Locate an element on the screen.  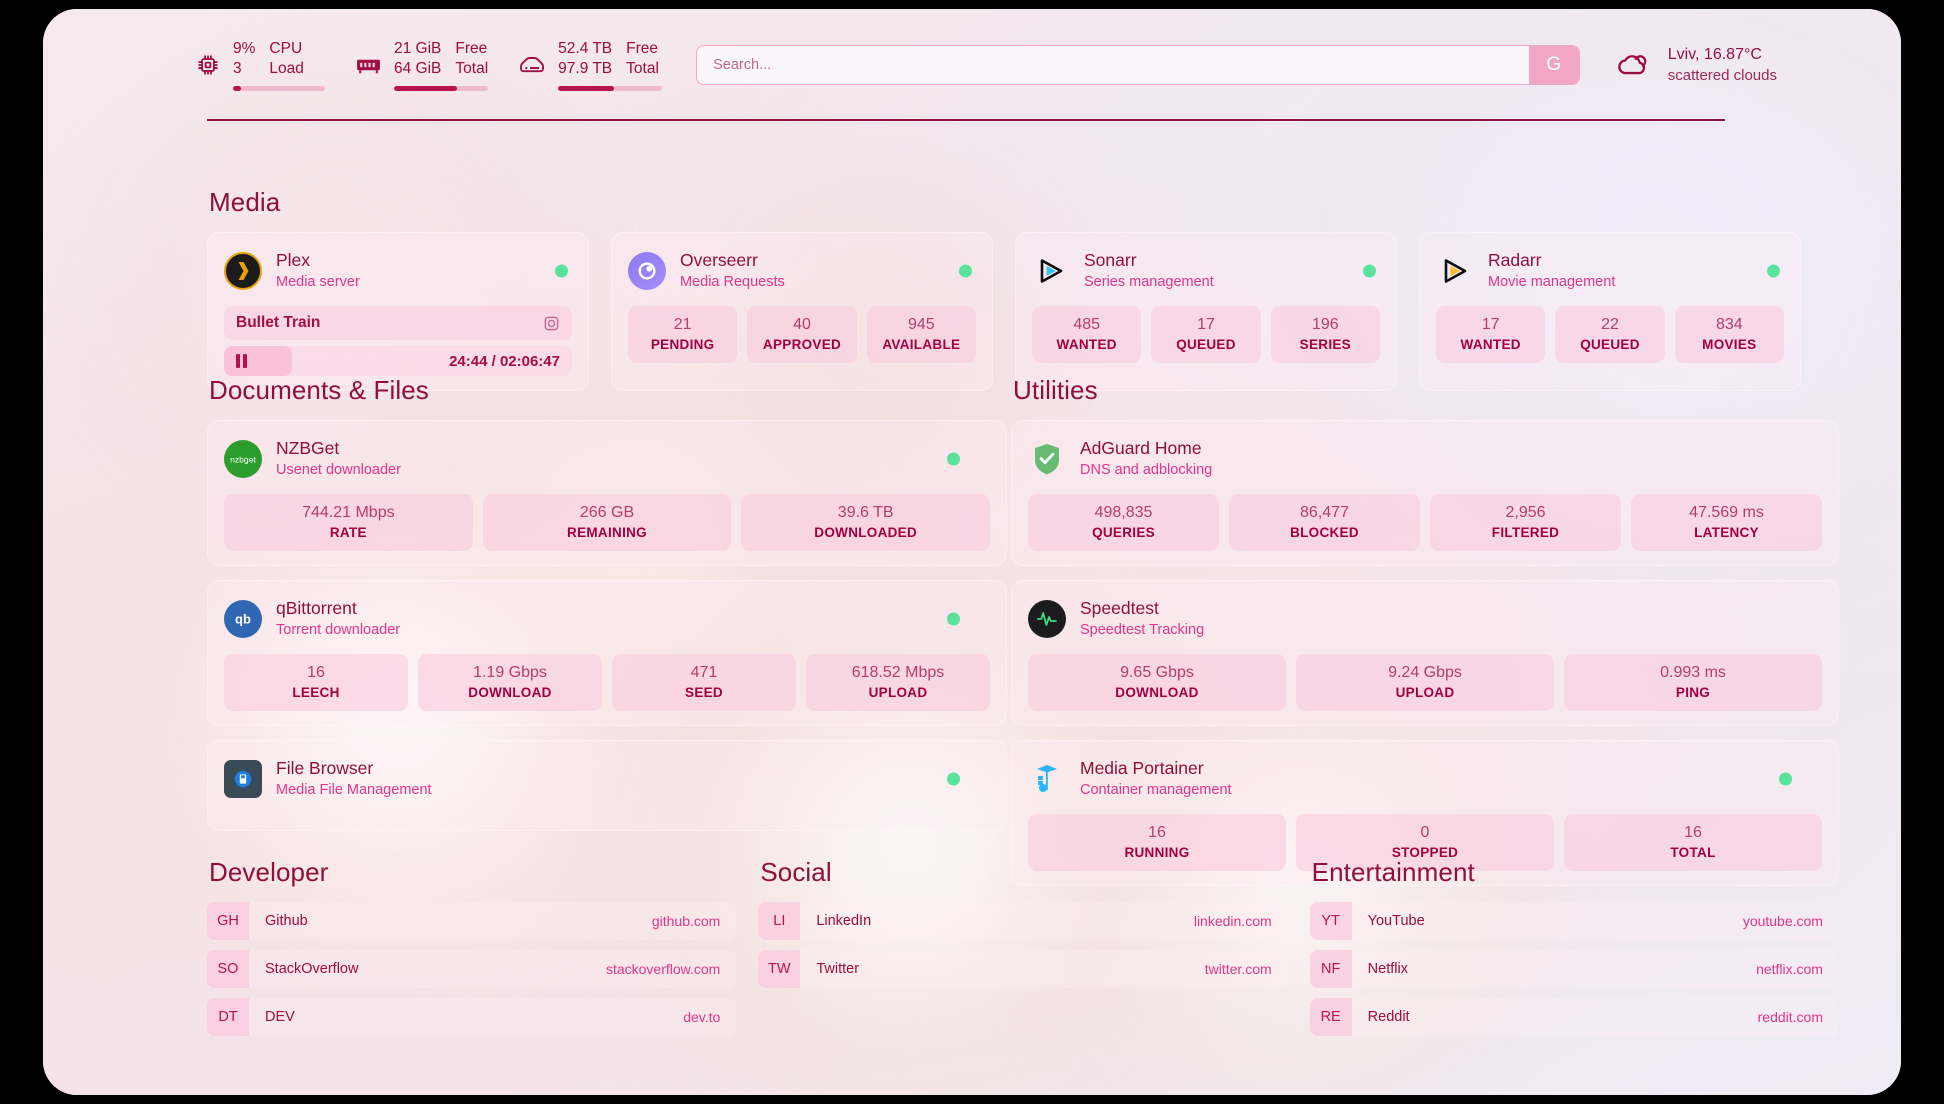
stat-tile: 744.21 Mbps RATE is located at coordinates (348, 522).